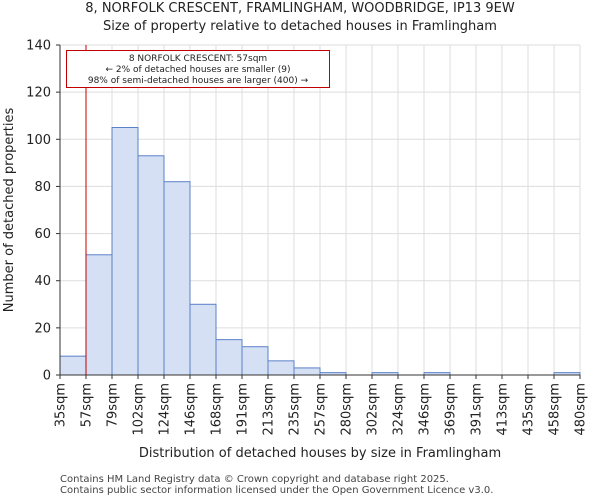 The image size is (600, 500). What do you see at coordinates (151, 265) in the screenshot?
I see `bar-102sqm` at bounding box center [151, 265].